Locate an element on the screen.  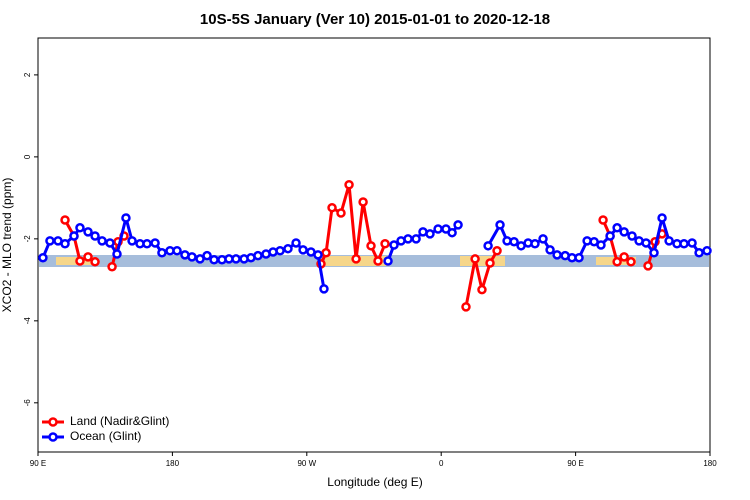
y-axis-label: XCO2 - MLO trend (ppm) is located at coordinates (7, 245).